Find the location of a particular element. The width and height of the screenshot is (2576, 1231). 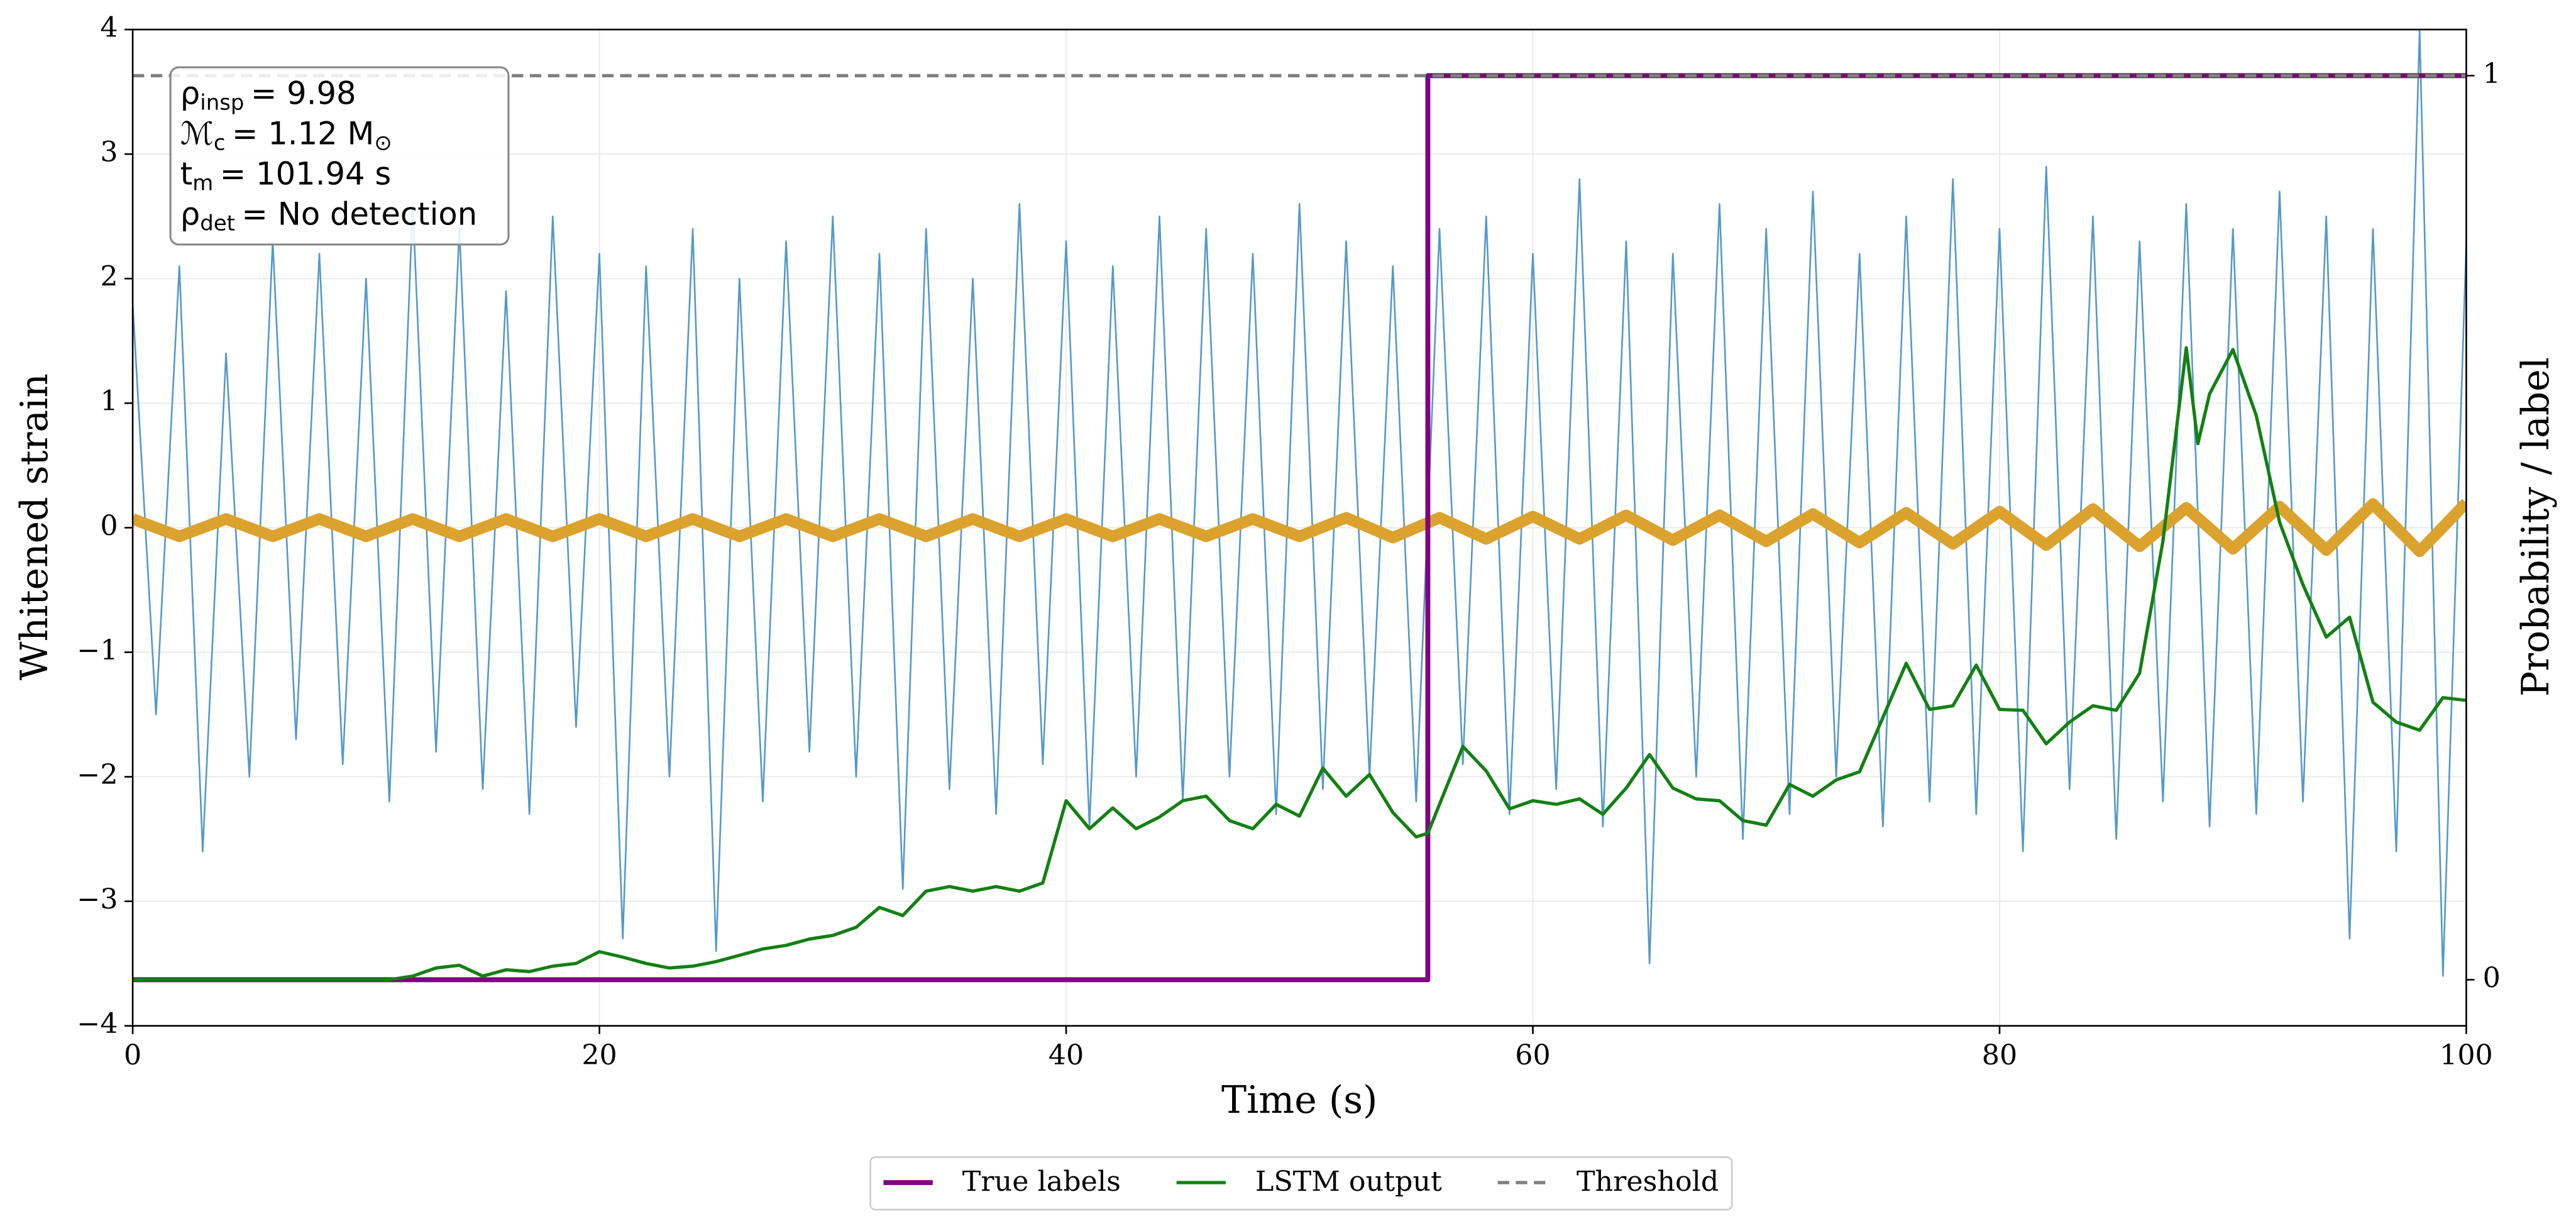

legend-box is located at coordinates (1301, 1183).